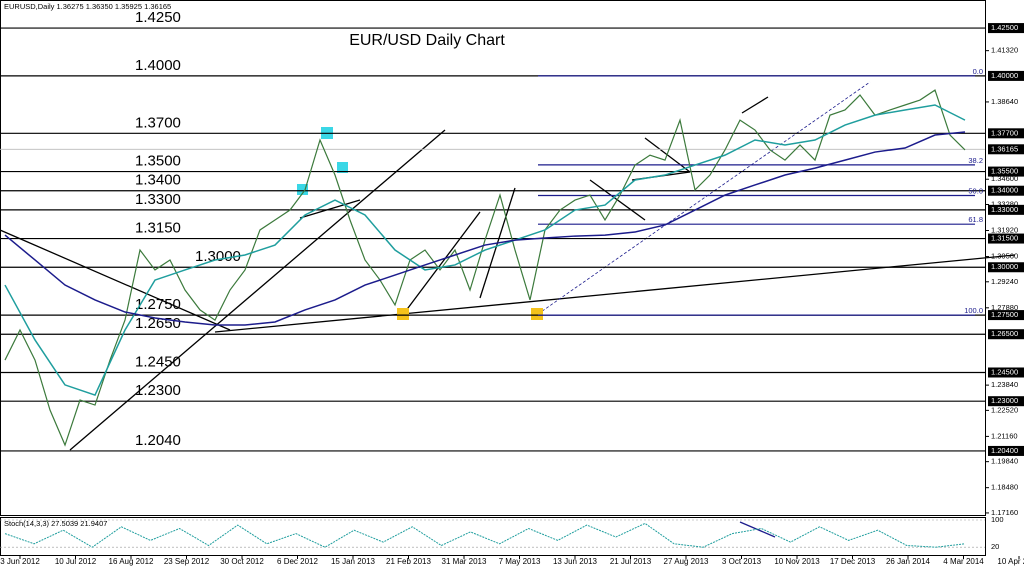 The image size is (1024, 567). I want to click on fib-baseline, so click(704, 198).